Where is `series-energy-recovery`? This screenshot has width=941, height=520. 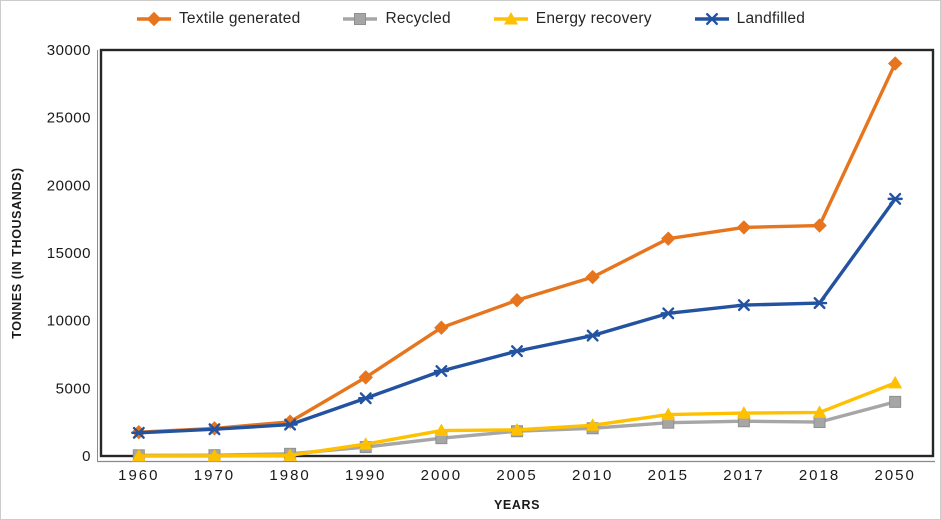
series-energy-recovery is located at coordinates (517, 418).